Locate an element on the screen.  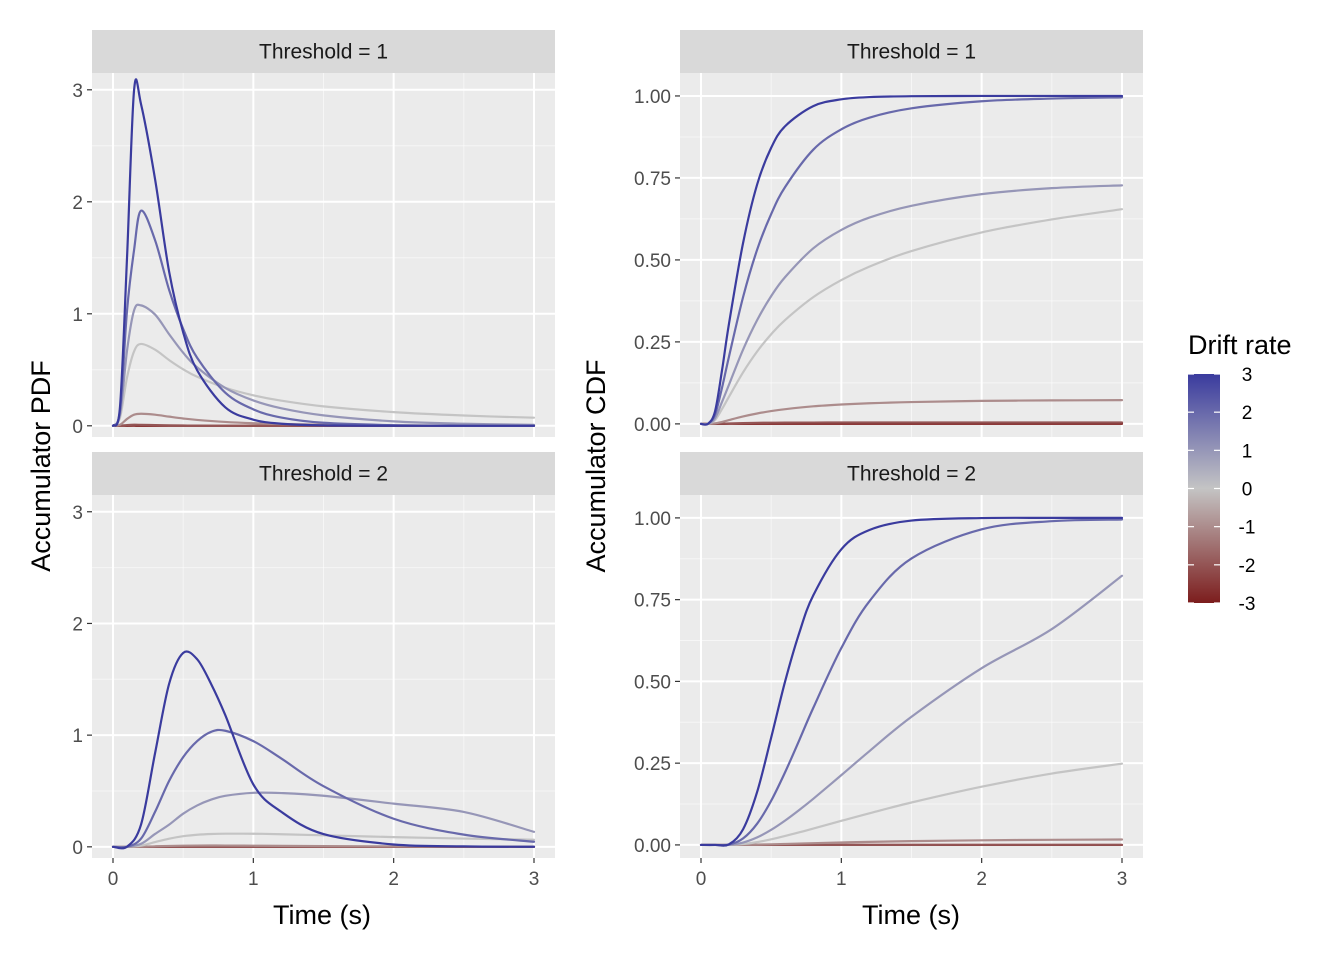
x-axis-title-right: Time (s) is located at coordinates (911, 915).